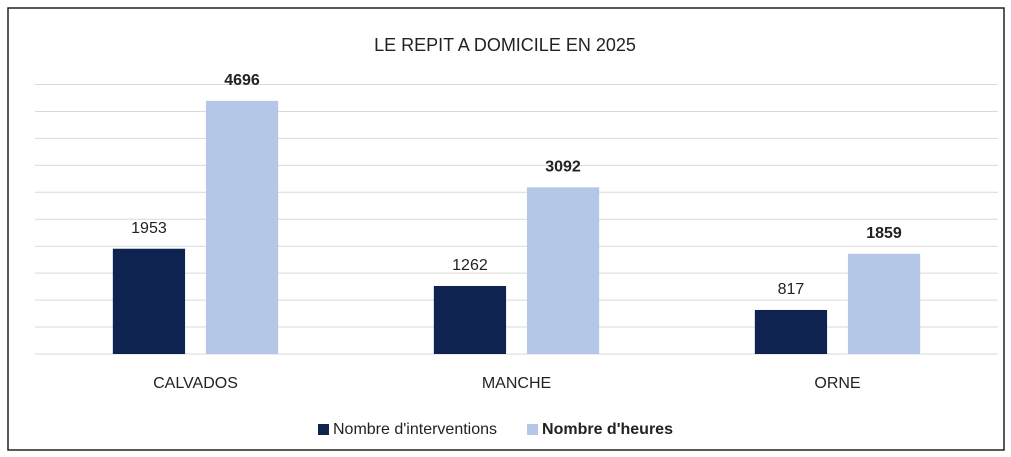 The width and height of the screenshot is (1011, 457). Describe the element at coordinates (505, 45) in the screenshot. I see `chart-title: LE REPIT A DOMICILE EN 2025` at that location.